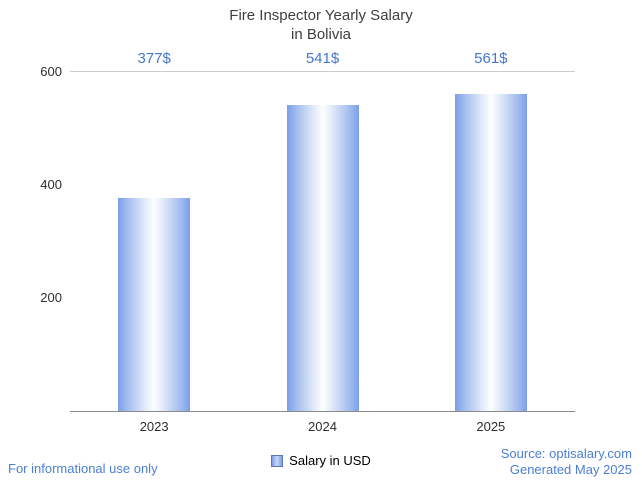 Image resolution: width=642 pixels, height=482 pixels. What do you see at coordinates (51, 184) in the screenshot?
I see `y-tick-label: 400` at bounding box center [51, 184].